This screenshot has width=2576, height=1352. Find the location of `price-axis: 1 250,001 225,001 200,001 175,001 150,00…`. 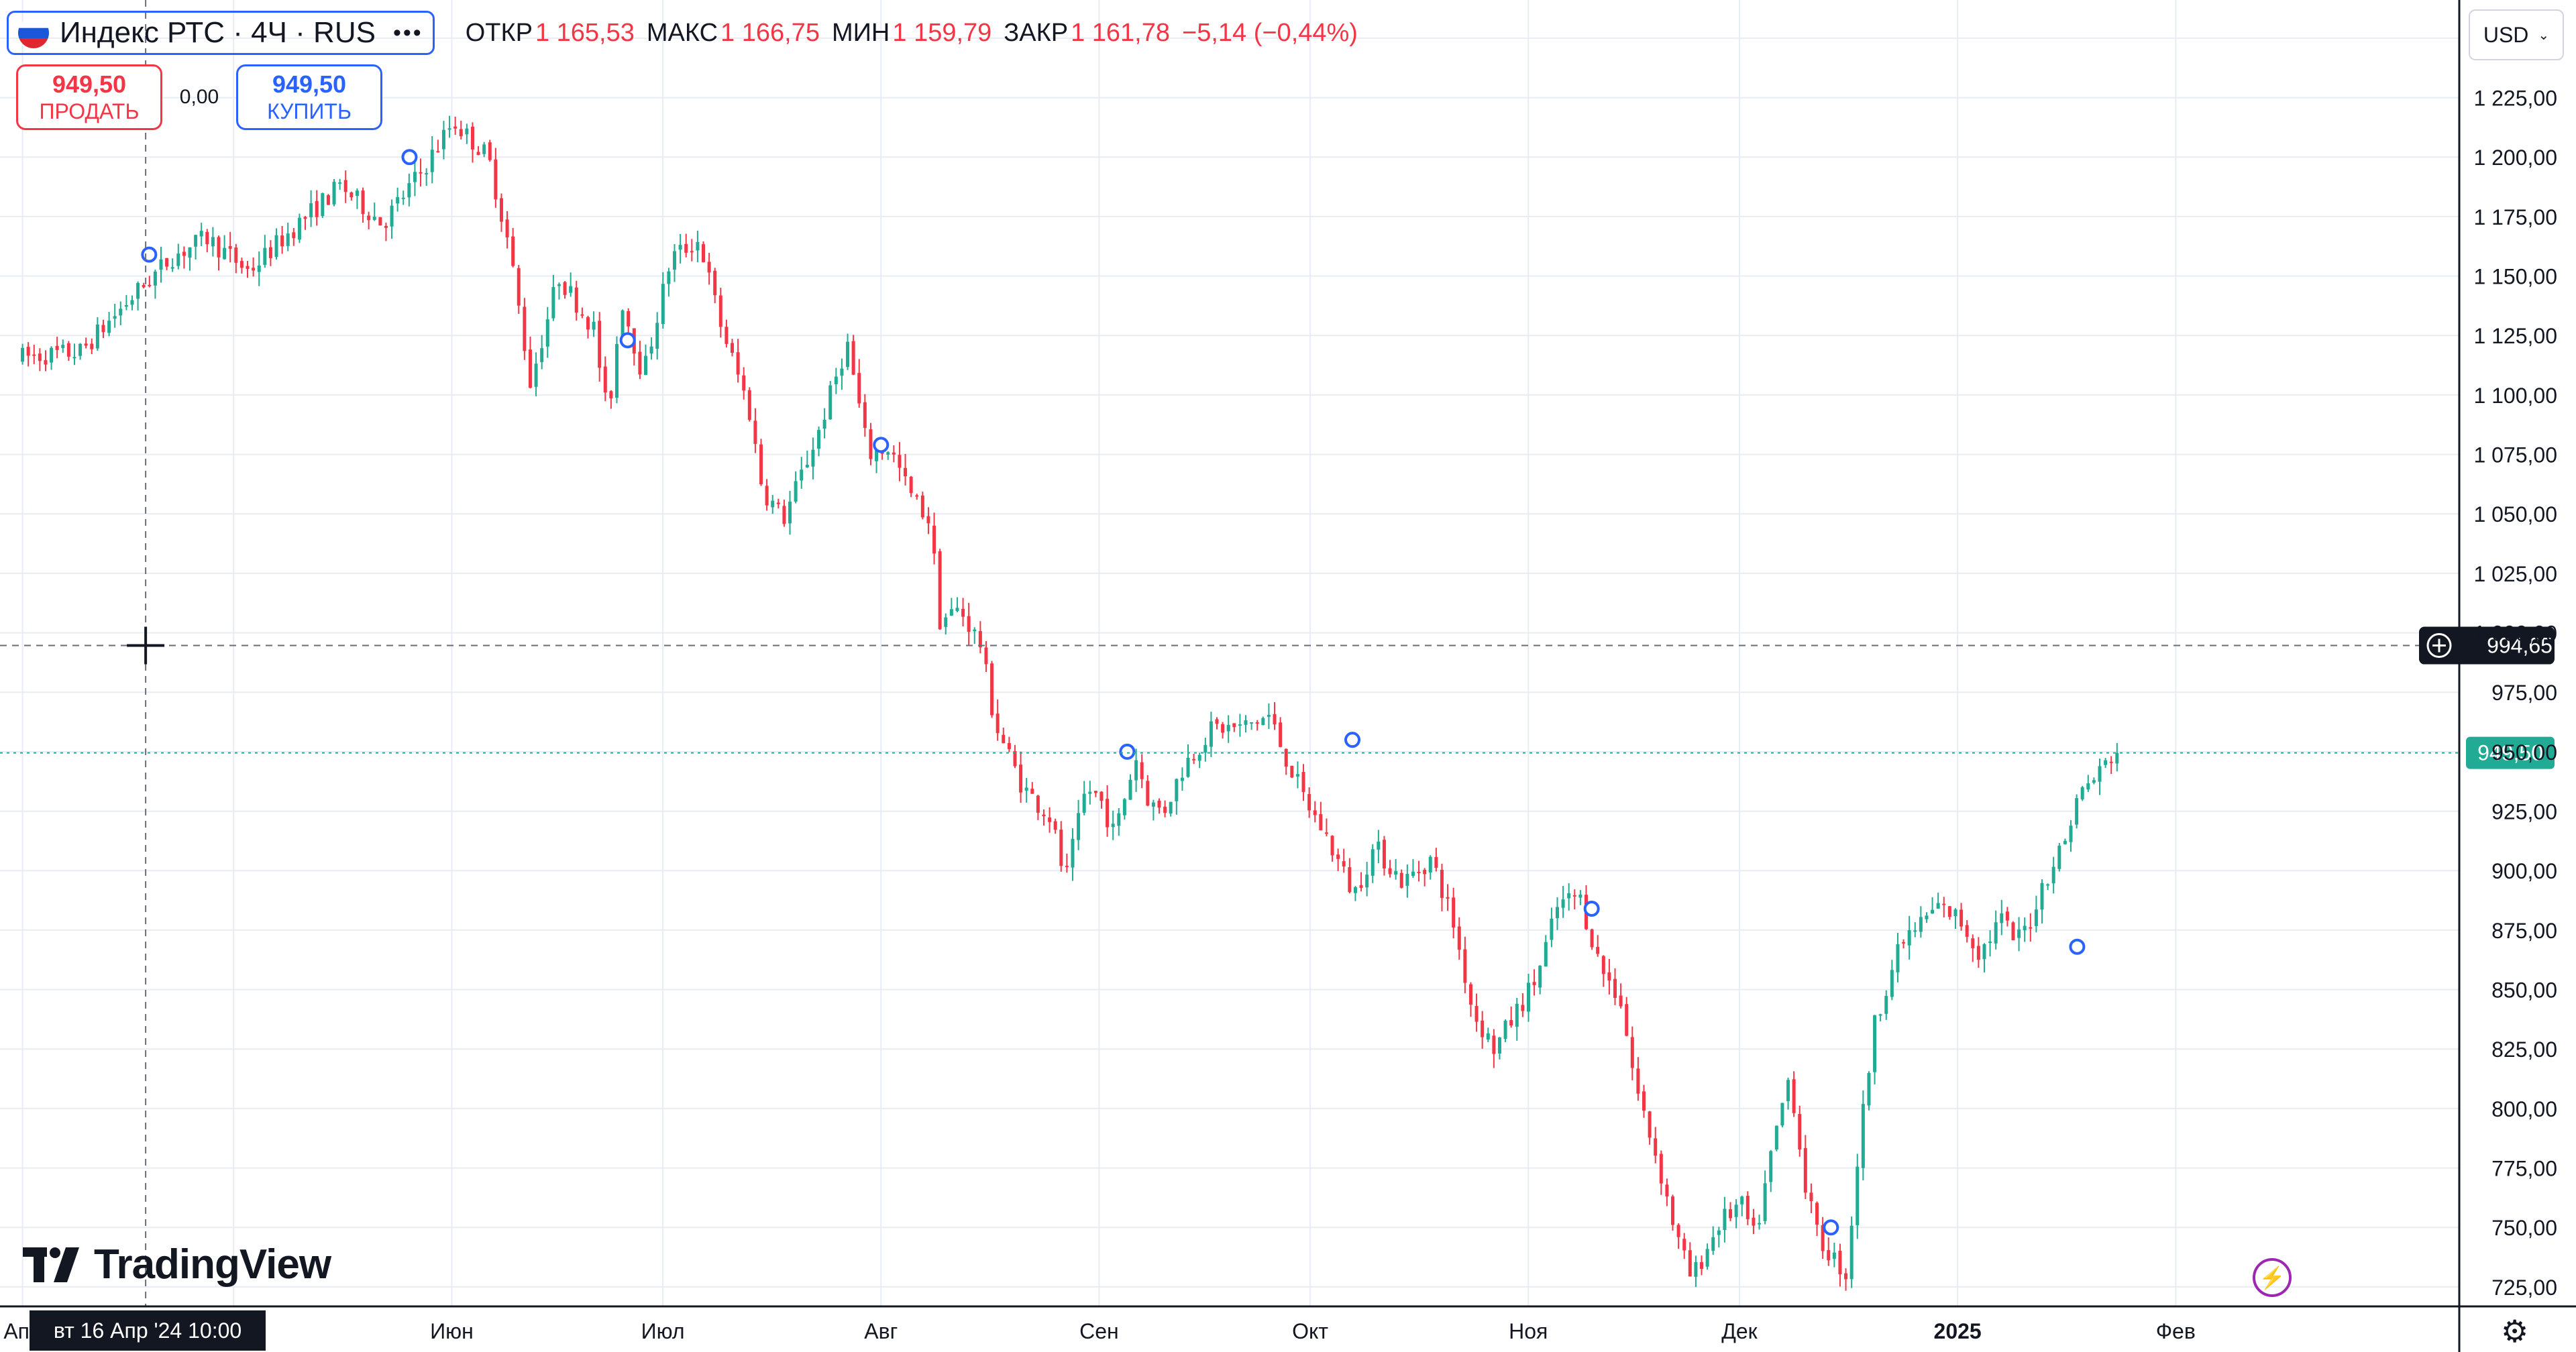

price-axis: 1 250,001 225,001 200,001 175,001 150,00… is located at coordinates (2507, 676).